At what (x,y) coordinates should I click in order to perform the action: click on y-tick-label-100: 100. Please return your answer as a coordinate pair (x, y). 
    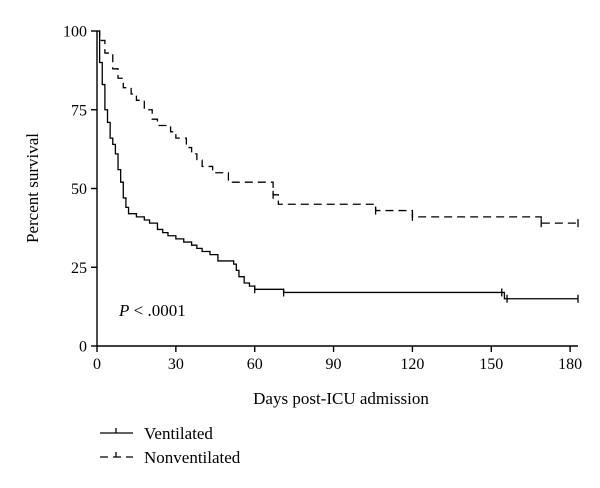
    Looking at the image, I should click on (75, 32).